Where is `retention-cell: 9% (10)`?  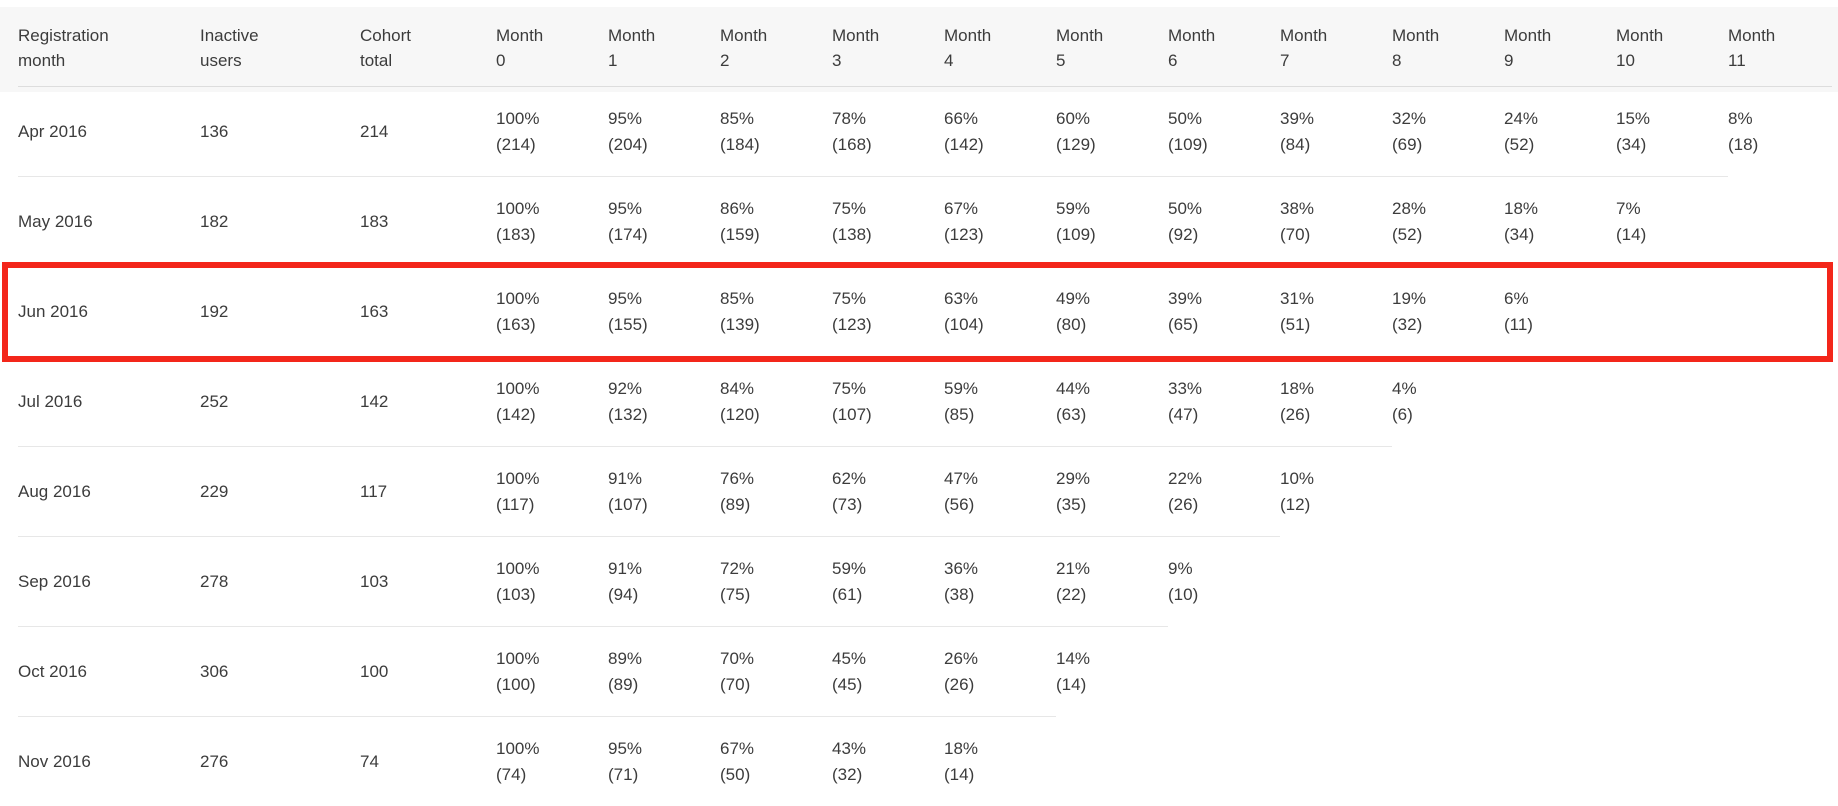 retention-cell: 9% (10) is located at coordinates (1224, 581).